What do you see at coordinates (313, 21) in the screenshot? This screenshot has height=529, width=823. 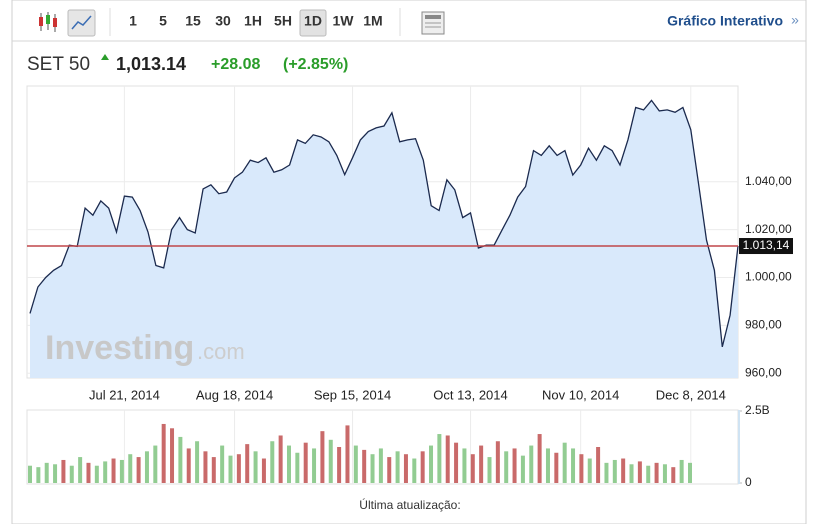 I see `period-button: 1D` at bounding box center [313, 21].